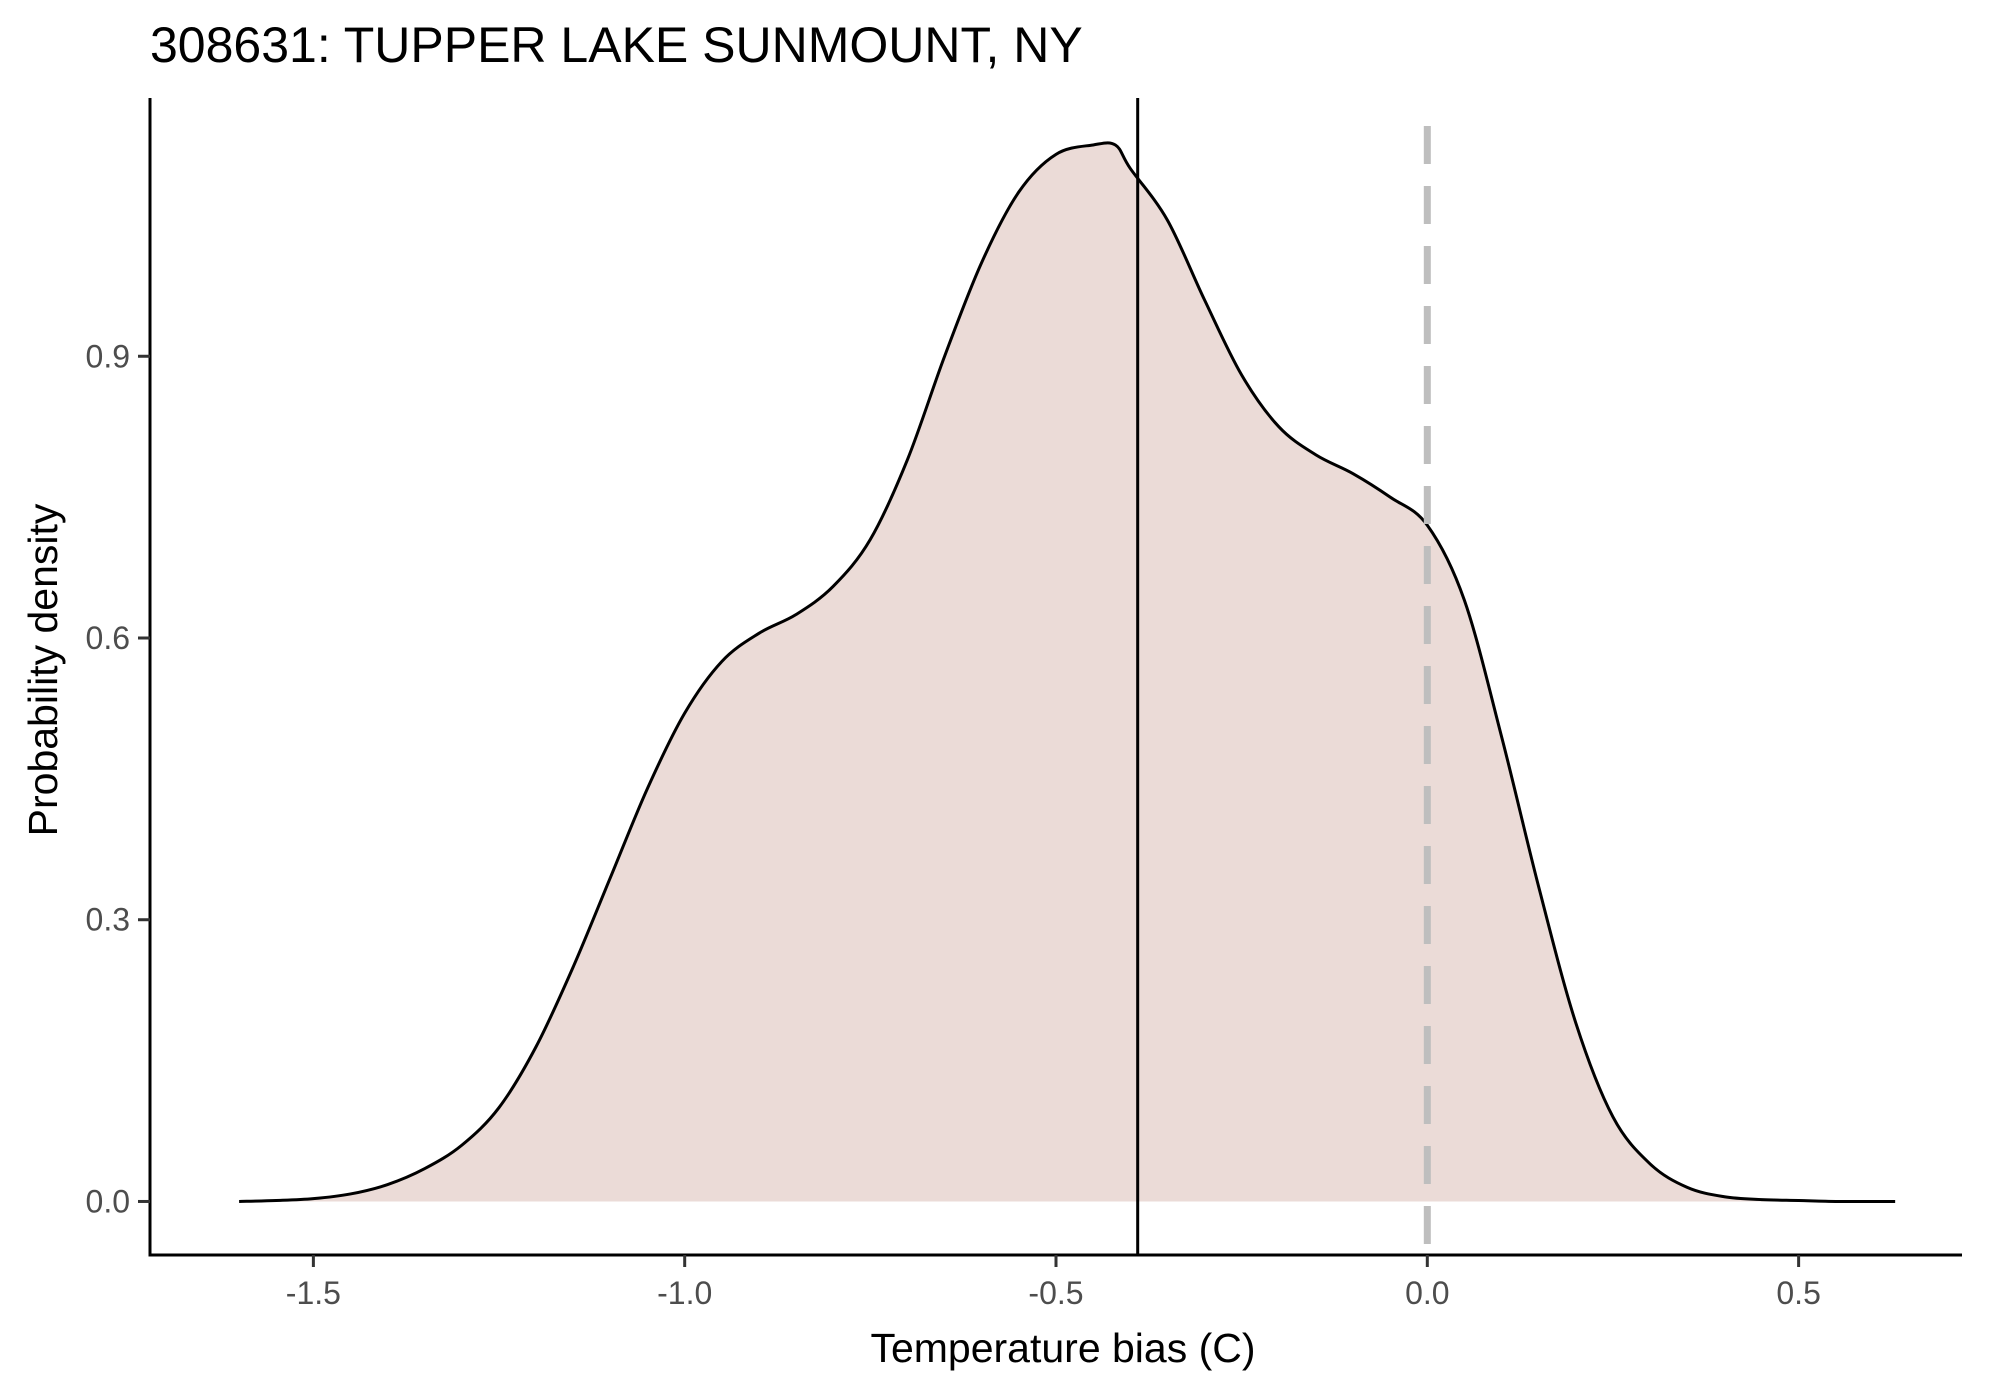 The height and width of the screenshot is (1384, 1990). Describe the element at coordinates (1062, 1348) in the screenshot. I see `x-axis-title: Temperature bias (C)` at that location.